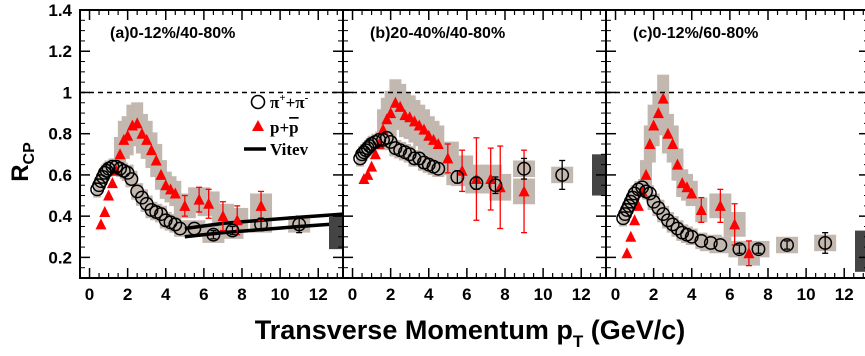 Image resolution: width=865 pixels, height=356 pixels. I want to click on panel-label: (c)0-12%/60-80%, so click(695, 33).